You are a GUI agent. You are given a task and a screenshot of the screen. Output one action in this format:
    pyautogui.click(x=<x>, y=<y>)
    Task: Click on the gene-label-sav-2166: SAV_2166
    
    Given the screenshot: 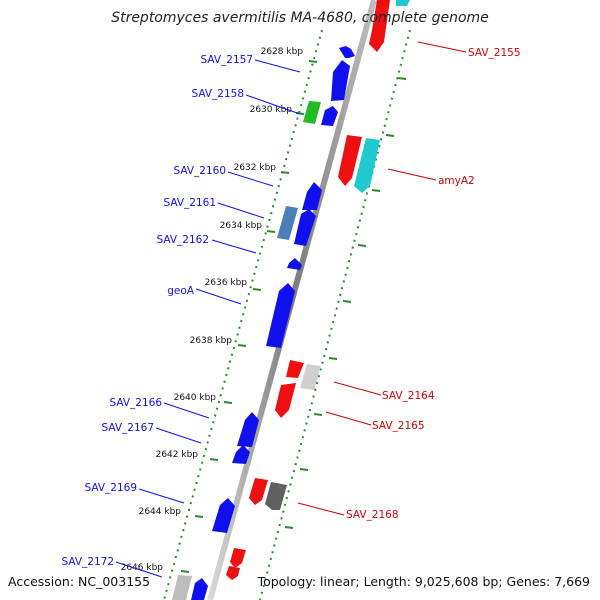 What is the action you would take?
    pyautogui.click(x=135, y=403)
    